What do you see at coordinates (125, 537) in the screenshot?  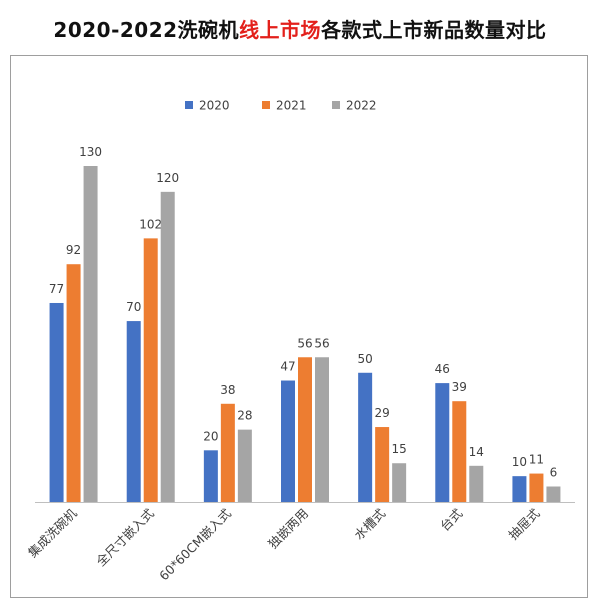 I see `x-tick-label-1: 全尺寸嵌入式` at bounding box center [125, 537].